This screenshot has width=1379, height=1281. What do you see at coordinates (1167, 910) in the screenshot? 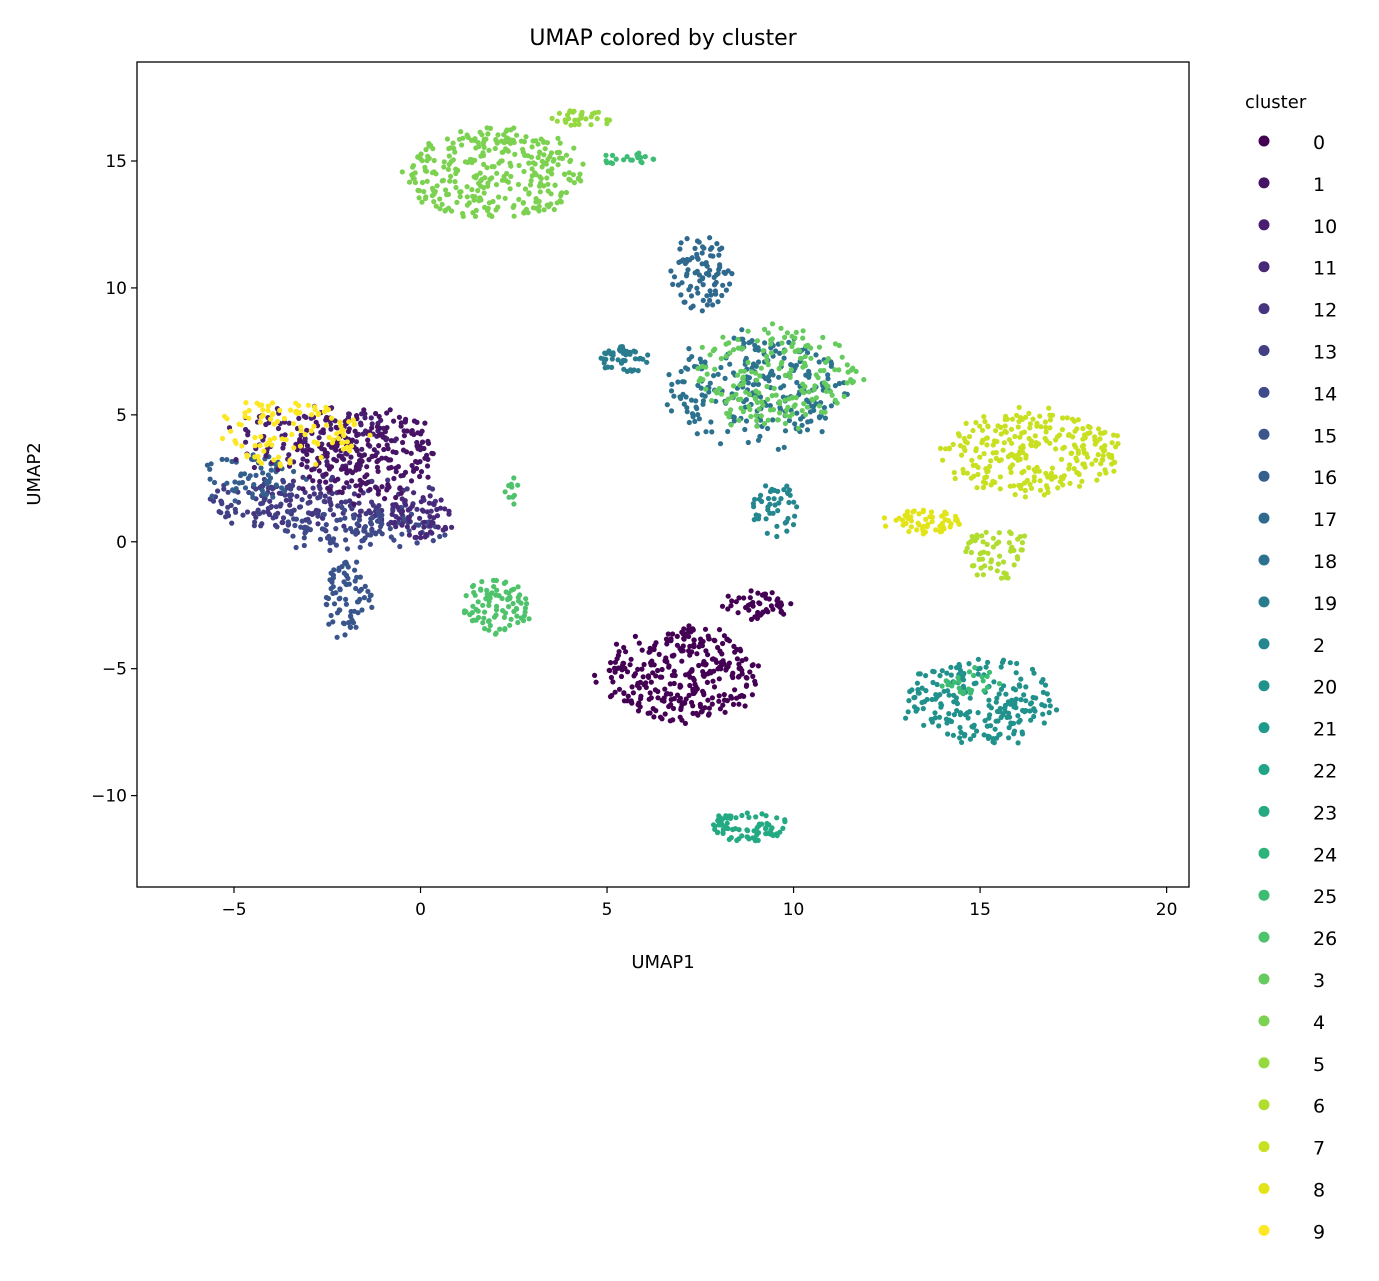
I see `x-tick-label: 20` at bounding box center [1167, 910].